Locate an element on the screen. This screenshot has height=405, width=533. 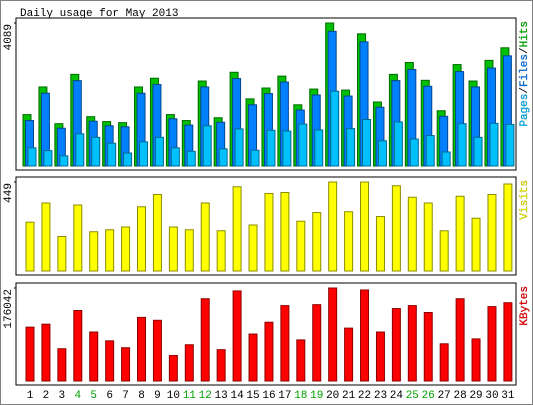
legend-entry: Files is located at coordinates (525, 70).